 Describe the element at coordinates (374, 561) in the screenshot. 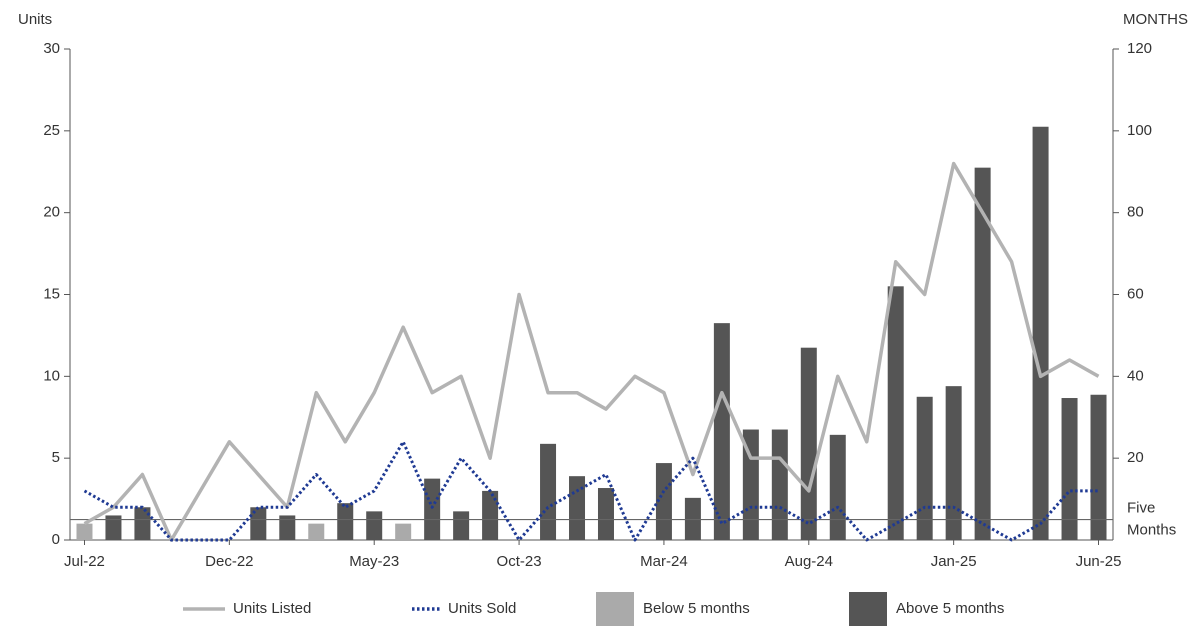

I see `x-tick-label: May-23` at that location.